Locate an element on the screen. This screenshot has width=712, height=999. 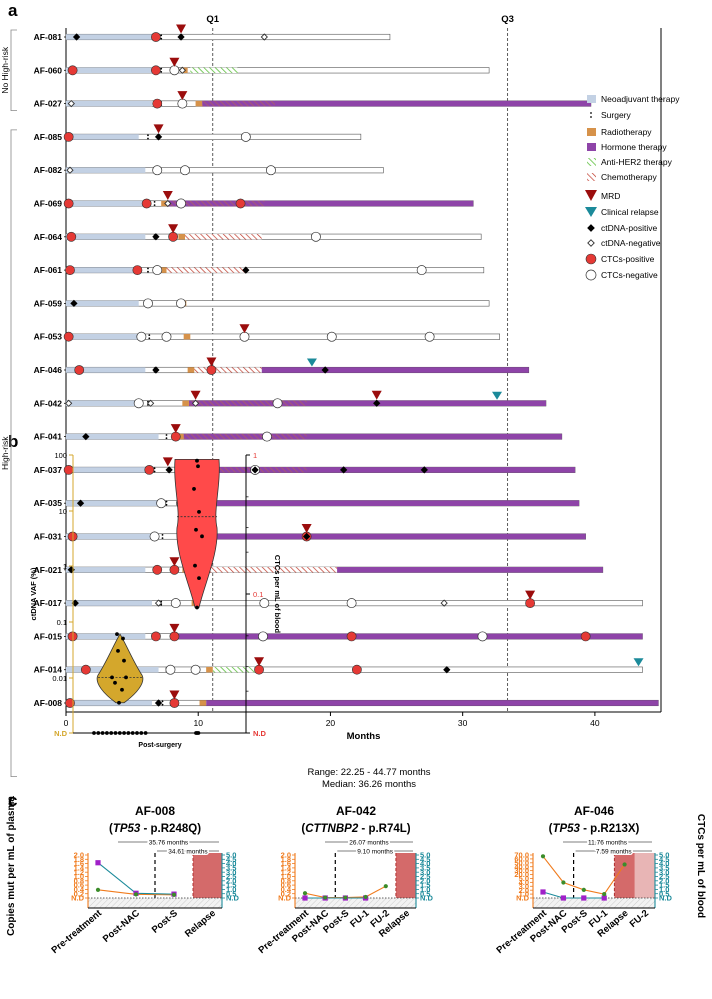
right-tick-label: 1 is located at coordinates (255, 455).